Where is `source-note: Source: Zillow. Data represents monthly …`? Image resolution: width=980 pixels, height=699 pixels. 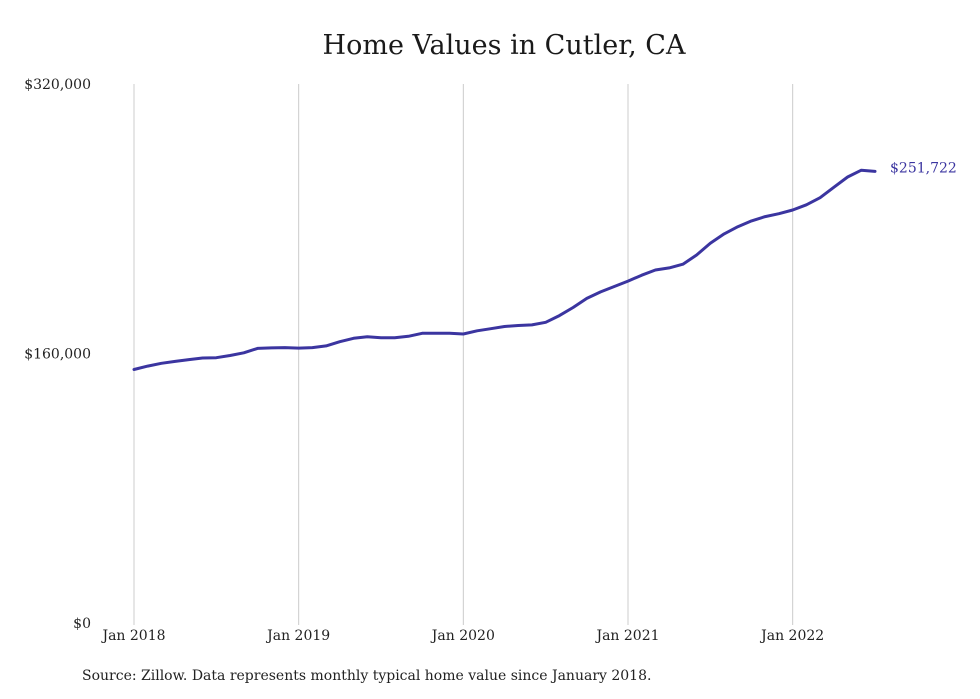 source-note: Source: Zillow. Data represents monthly … is located at coordinates (367, 676).